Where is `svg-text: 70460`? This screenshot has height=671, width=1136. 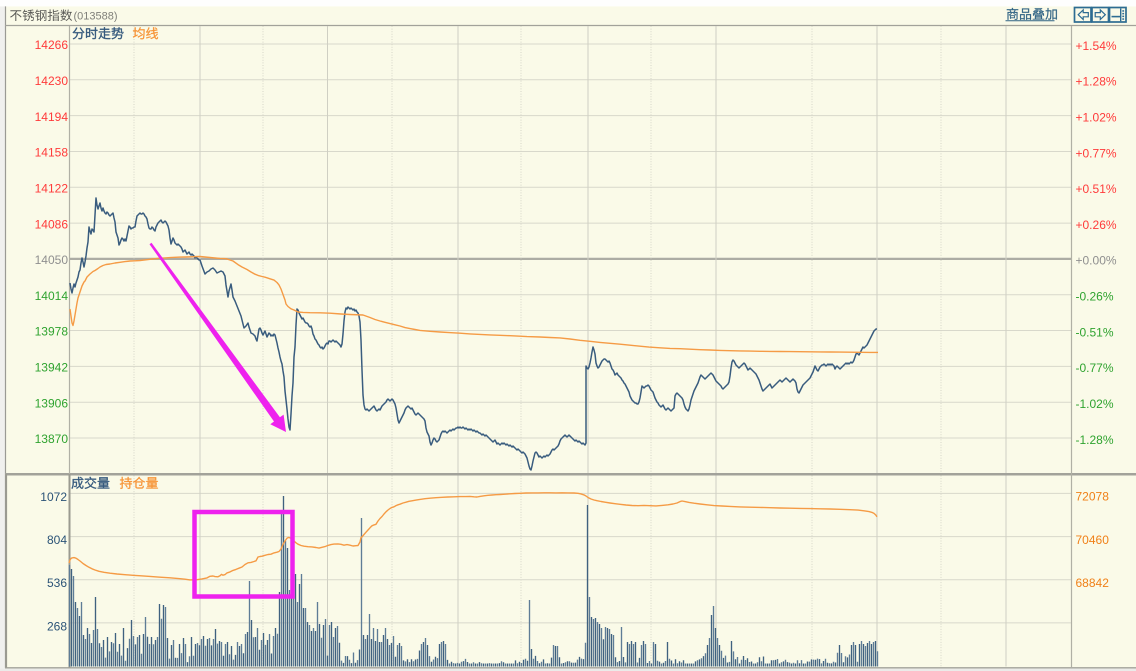
svg-text: 70460 is located at coordinates (1093, 540).